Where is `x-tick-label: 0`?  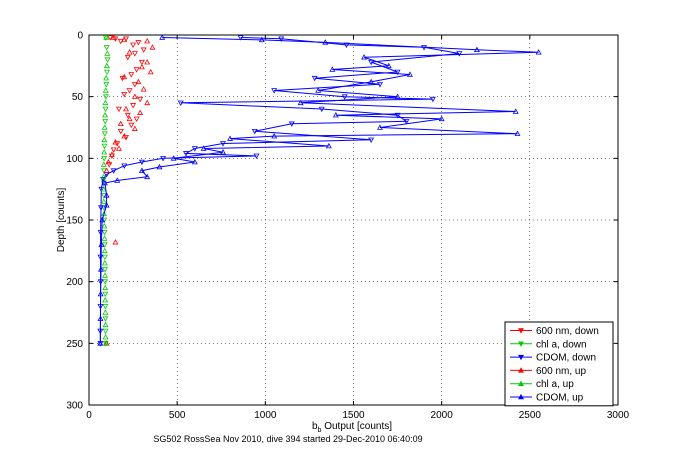
x-tick-label: 0 is located at coordinates (89, 415).